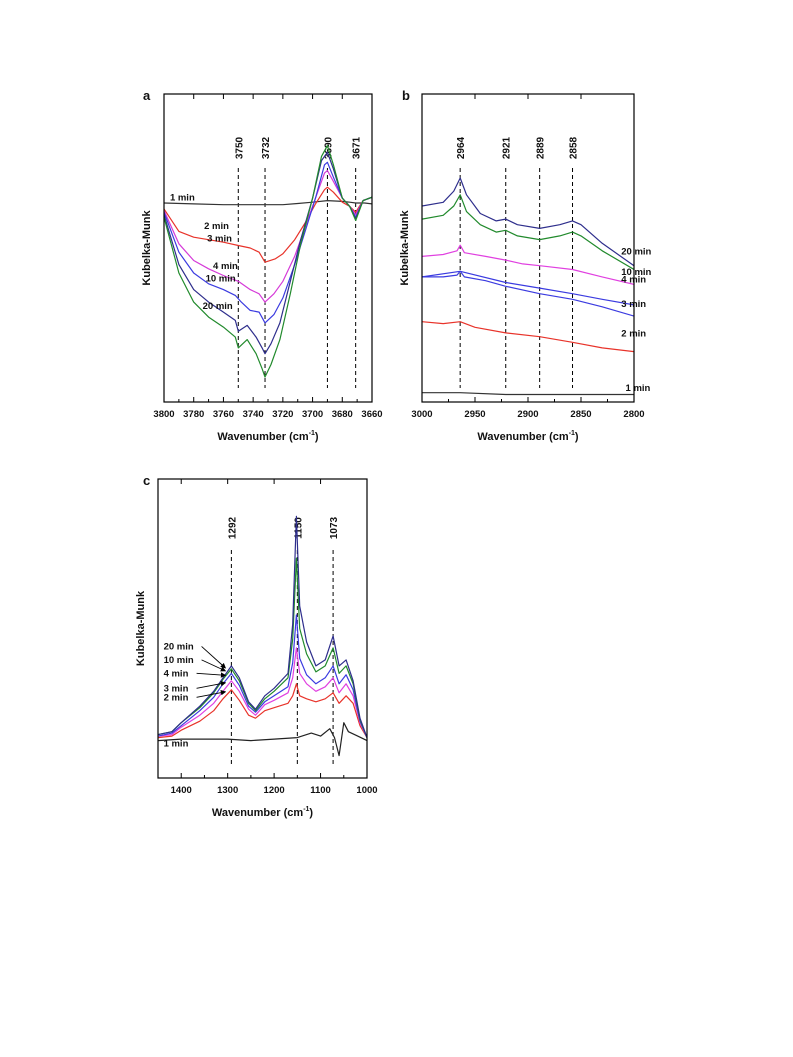 Image resolution: width=793 pixels, height=1057 pixels. What do you see at coordinates (574, 147) in the screenshot?
I see `ref-line-label: 2858` at bounding box center [574, 147].